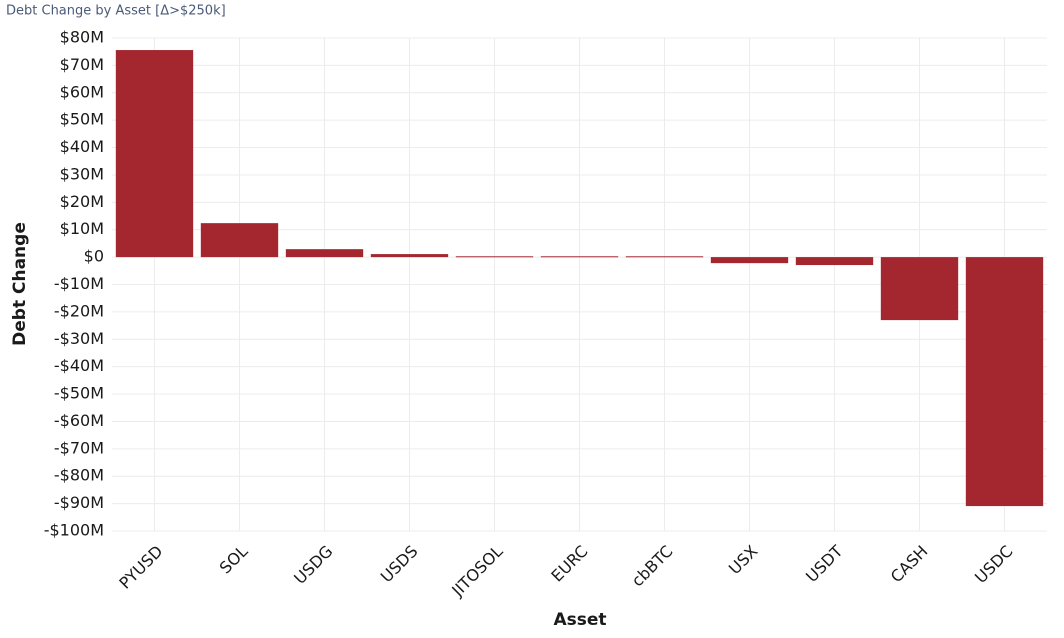 The height and width of the screenshot is (638, 1064). I want to click on x-tick-label: EURC, so click(569, 564).